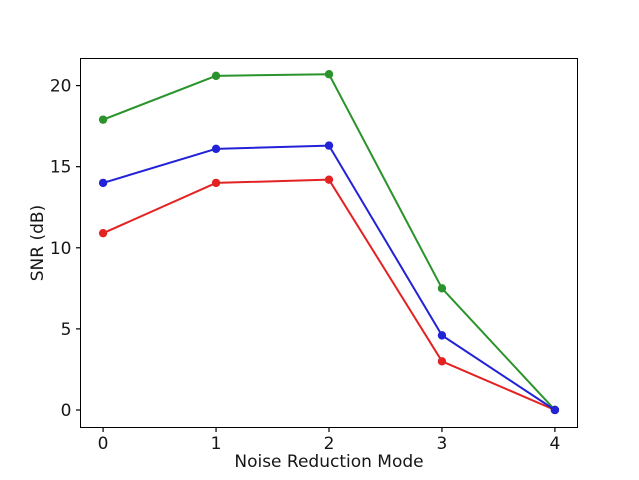 This screenshot has width=639, height=480. Describe the element at coordinates (216, 444) in the screenshot. I see `x-tick-label: 1` at that location.